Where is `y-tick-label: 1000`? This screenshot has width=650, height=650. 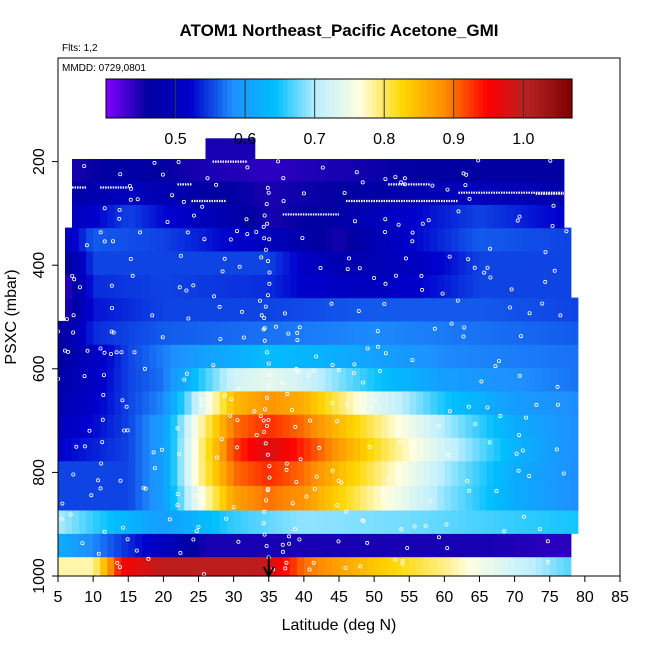 y-tick-label: 1000 is located at coordinates (39, 576).